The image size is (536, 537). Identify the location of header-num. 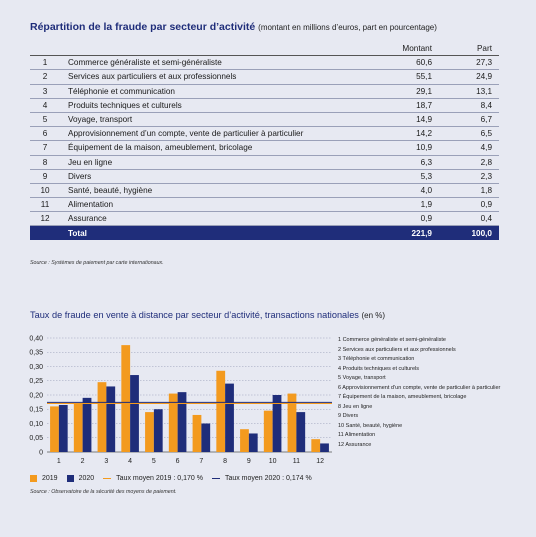
(45, 49).